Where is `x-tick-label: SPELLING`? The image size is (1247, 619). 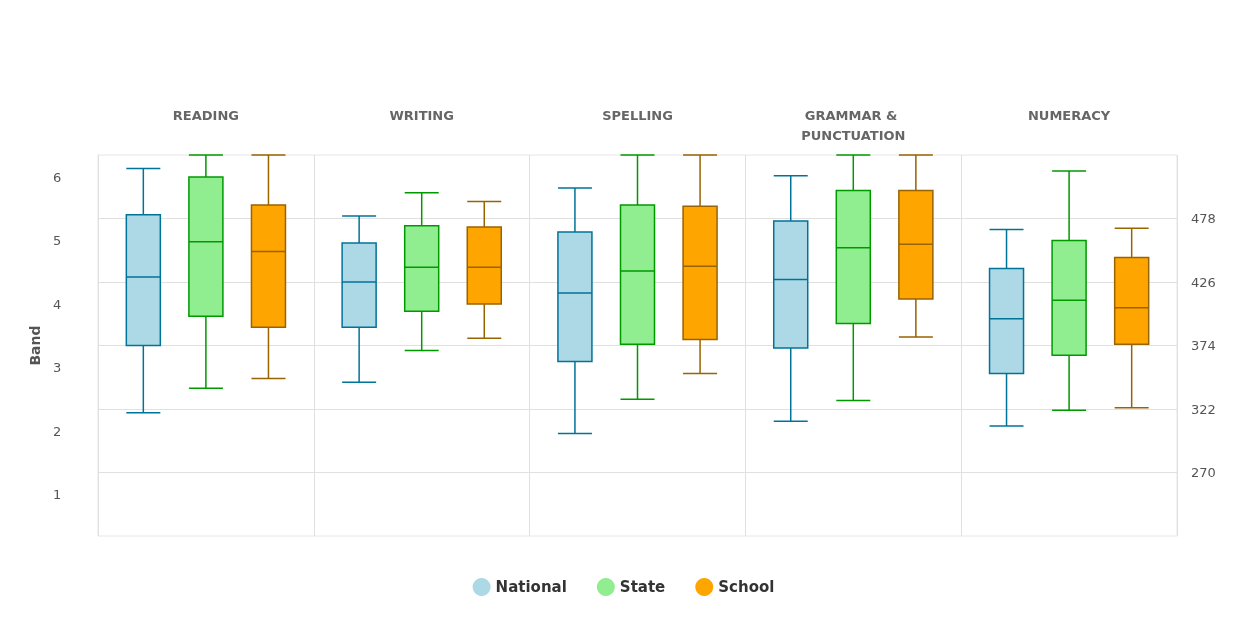 x-tick-label: SPELLING is located at coordinates (637, 115).